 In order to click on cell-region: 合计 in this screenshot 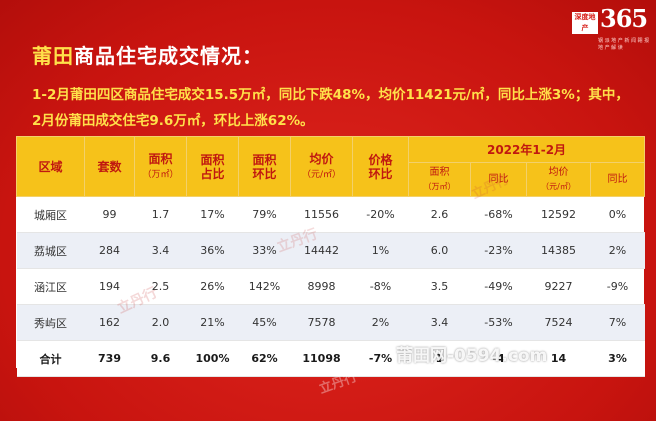, I will do `click(50, 358)`.